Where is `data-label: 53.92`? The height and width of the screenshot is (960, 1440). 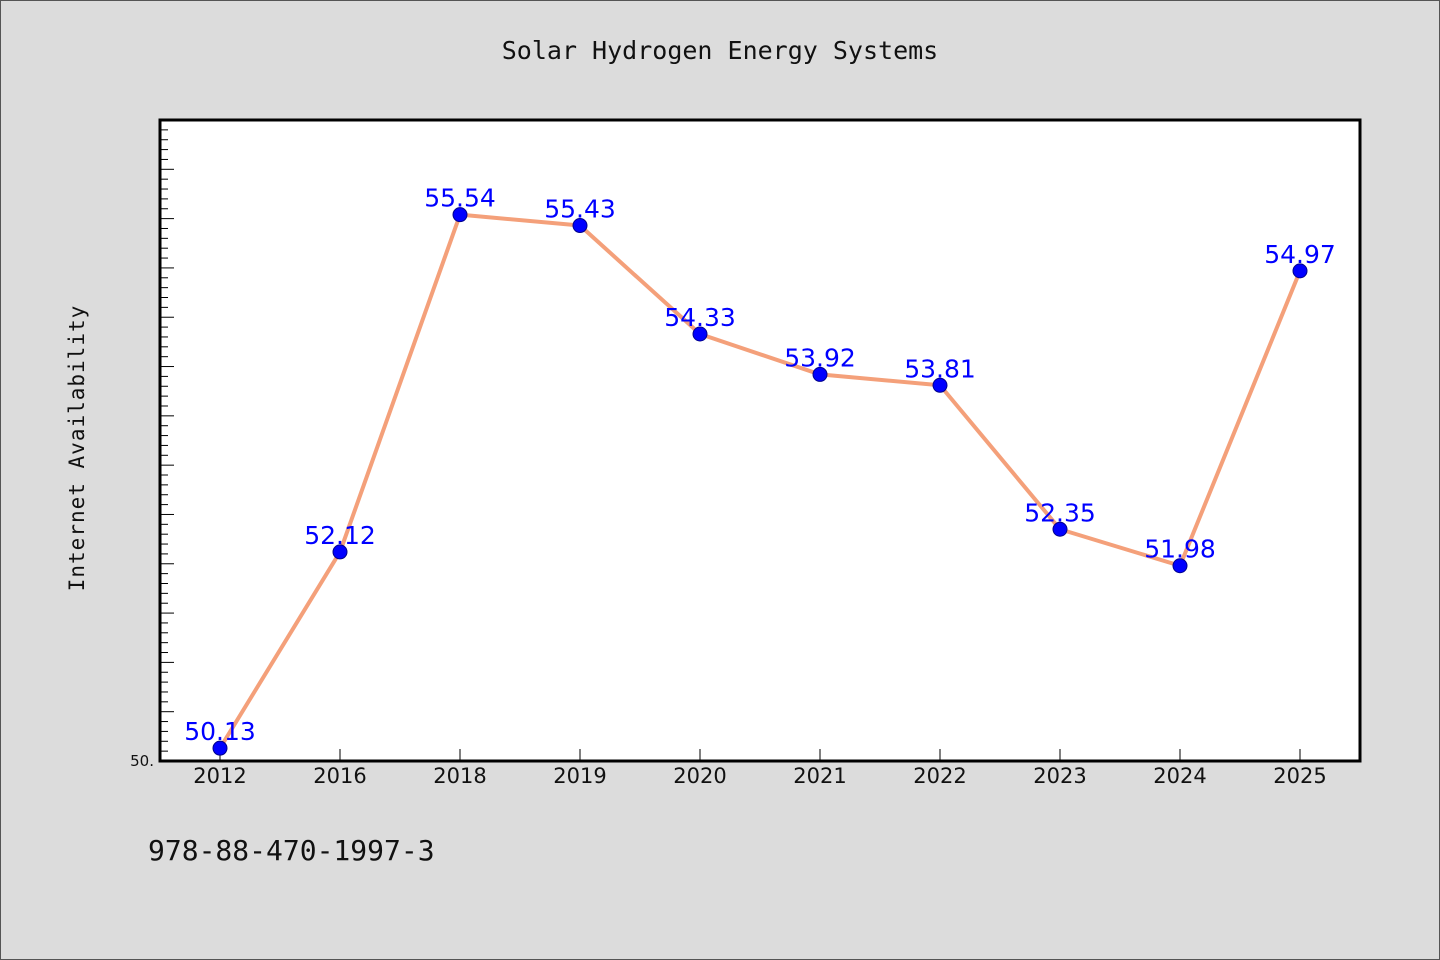
data-label: 53.92 is located at coordinates (820, 357).